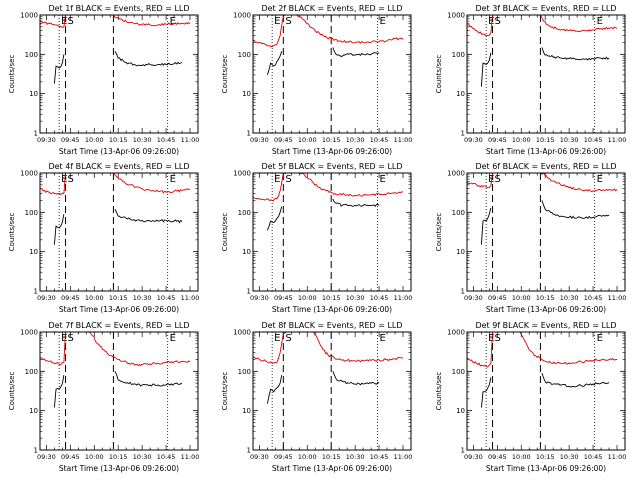 The image size is (640, 480). Describe the element at coordinates (288, 179) in the screenshot. I see `marker-label: S` at that location.